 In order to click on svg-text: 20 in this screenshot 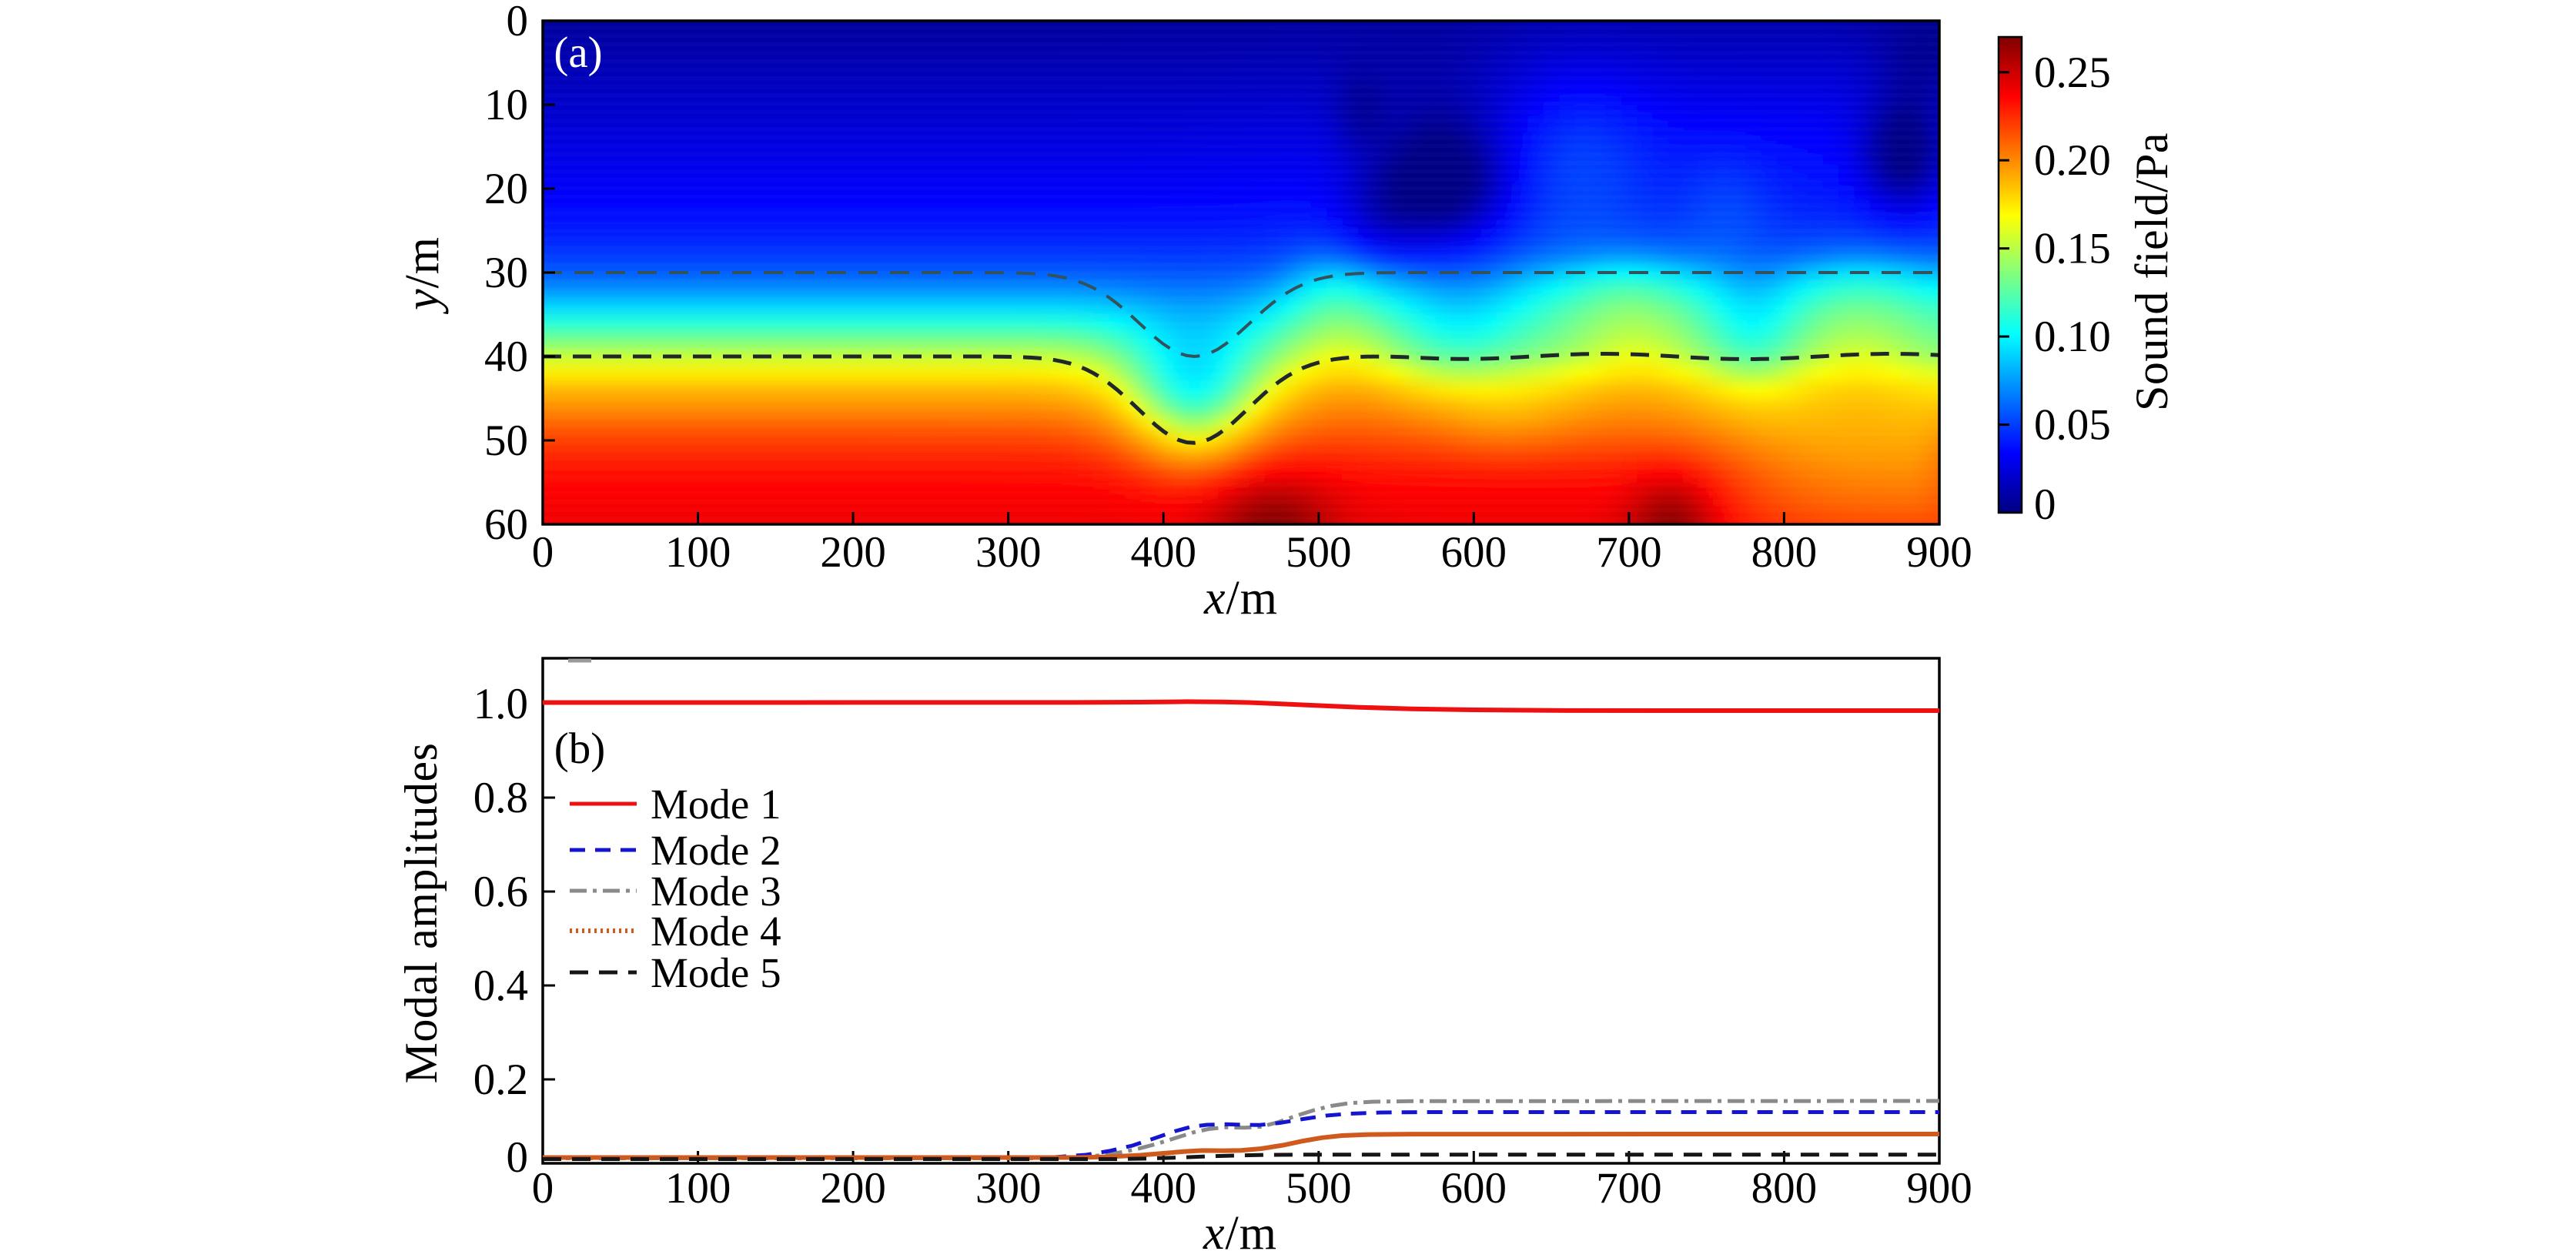, I will do `click(506, 189)`.